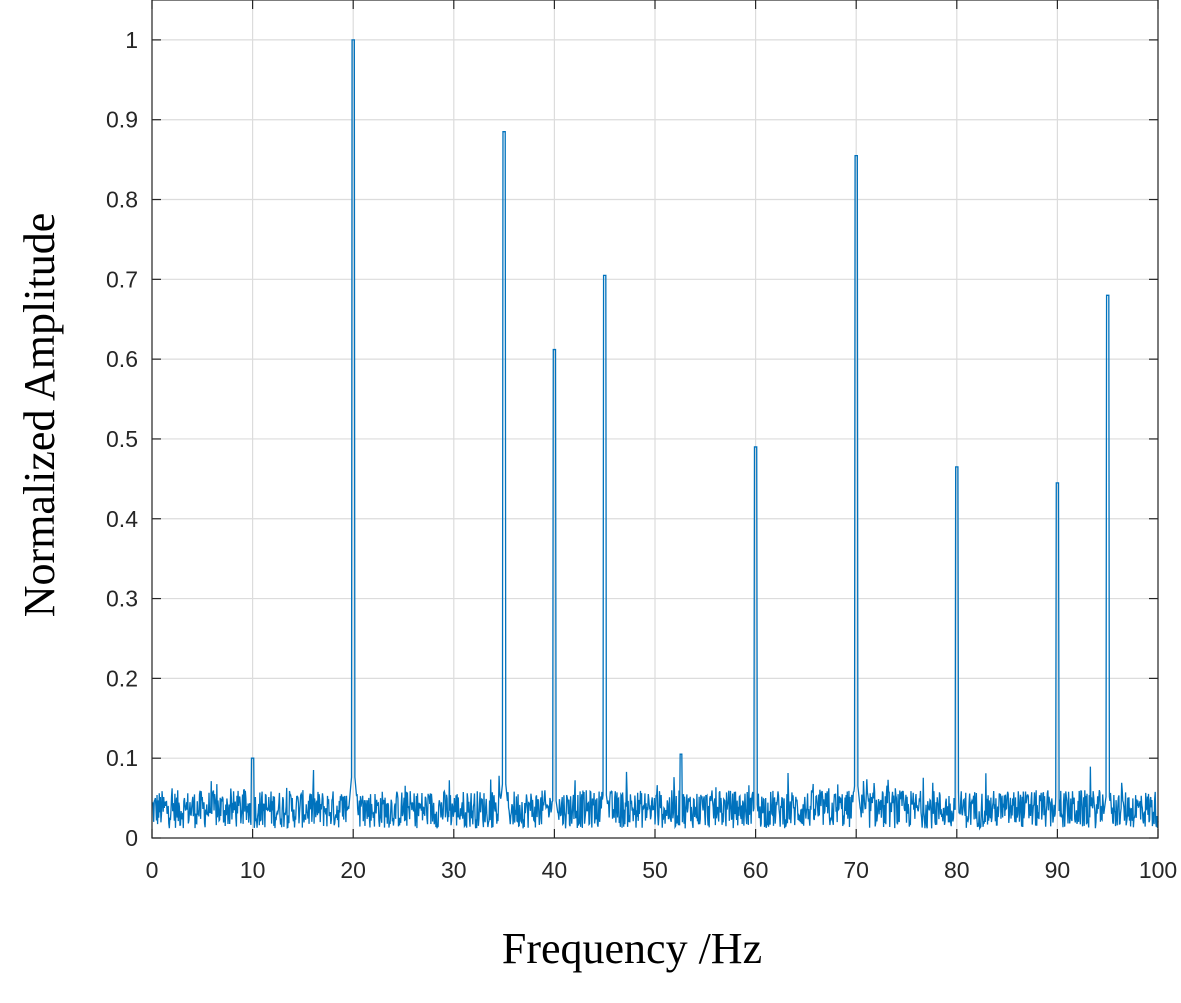 The image size is (1181, 1003). I want to click on x-tick-label: 50, so click(655, 870).